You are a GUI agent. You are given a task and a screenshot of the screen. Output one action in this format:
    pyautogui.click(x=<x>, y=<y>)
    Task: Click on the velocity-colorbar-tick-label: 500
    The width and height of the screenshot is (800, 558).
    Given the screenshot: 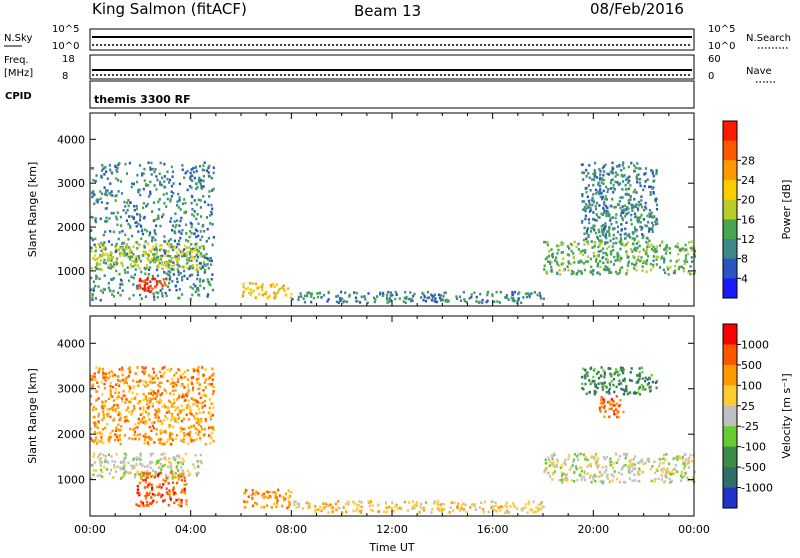 What is the action you would take?
    pyautogui.click(x=751, y=365)
    